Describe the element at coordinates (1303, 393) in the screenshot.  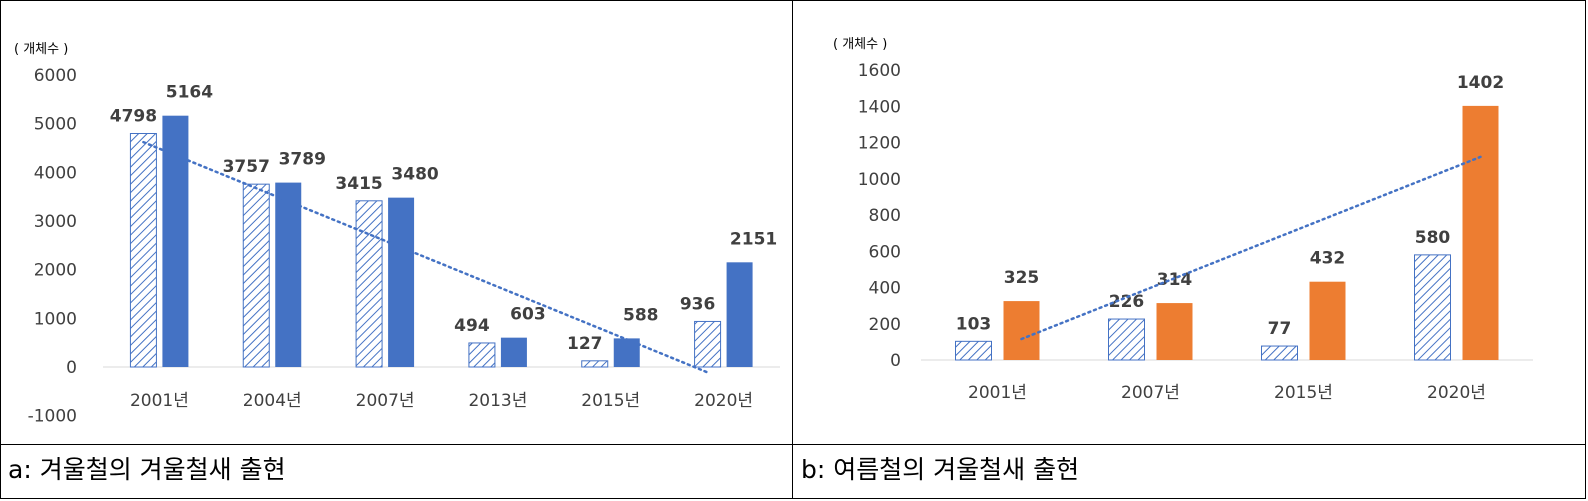
I see `chart-b-category-label: 2015년` at that location.